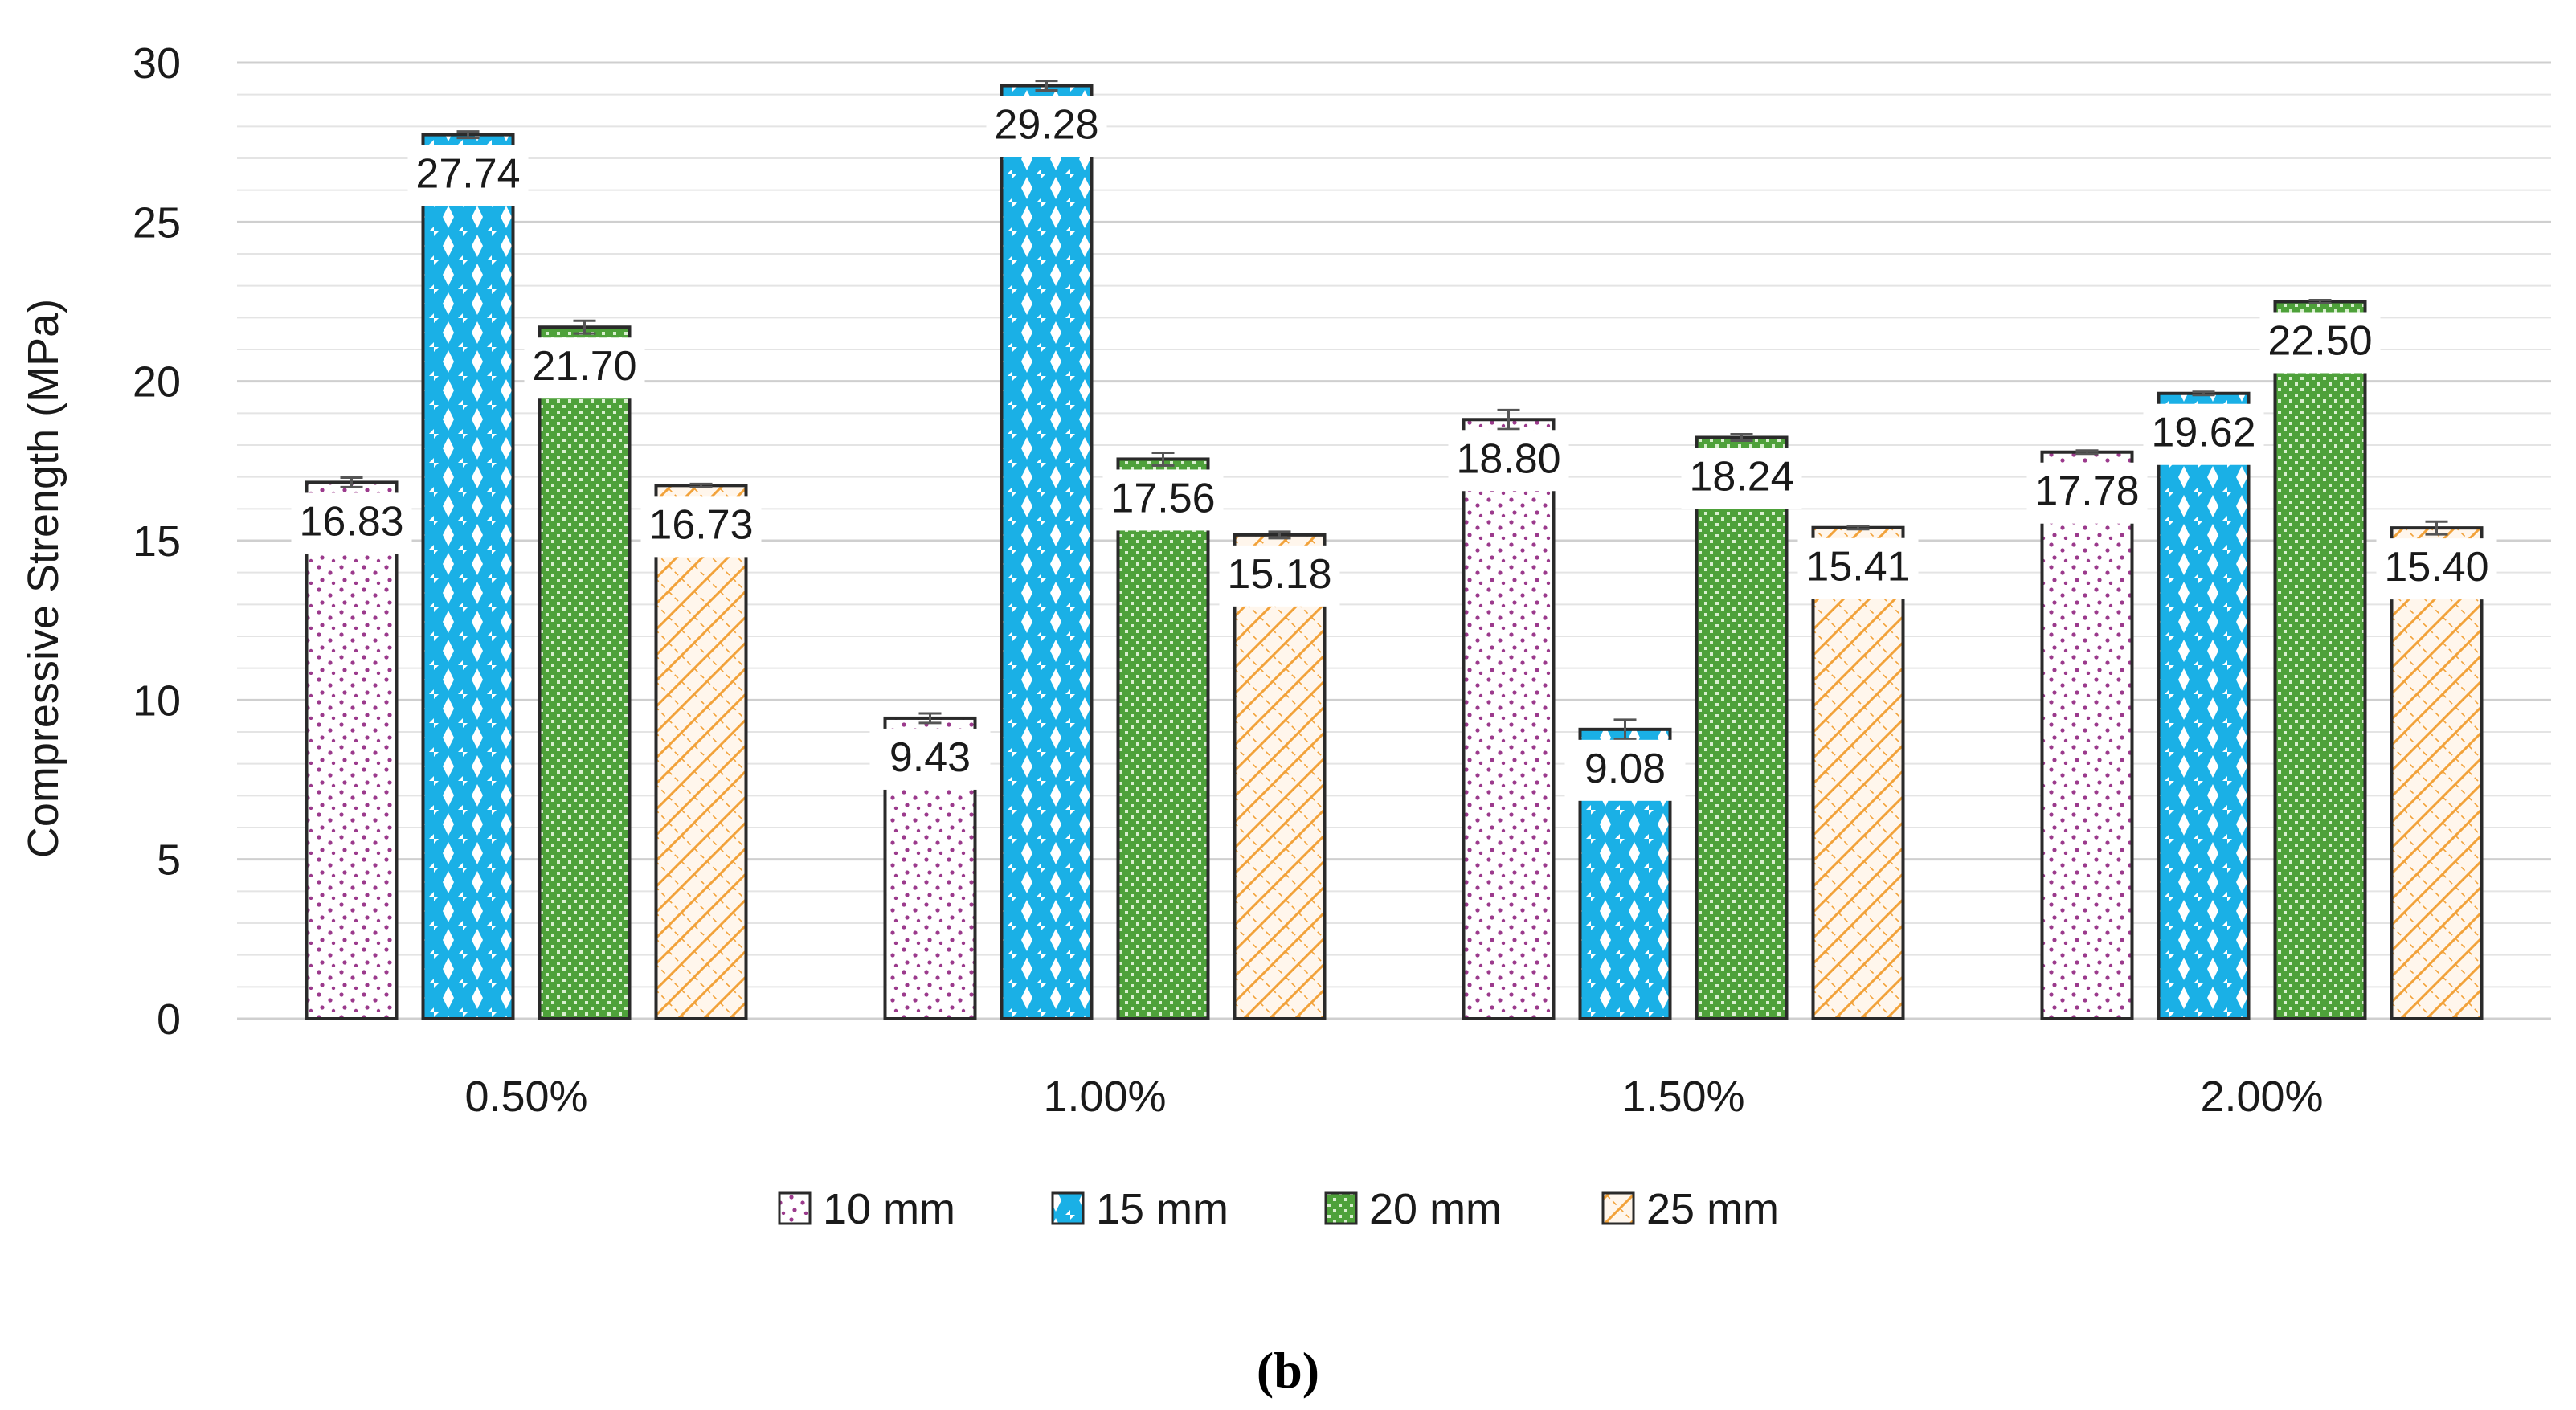 The width and height of the screenshot is (2576, 1410). Describe the element at coordinates (43, 578) in the screenshot. I see `y-axis-label: Compressive Strength (MPa)` at that location.